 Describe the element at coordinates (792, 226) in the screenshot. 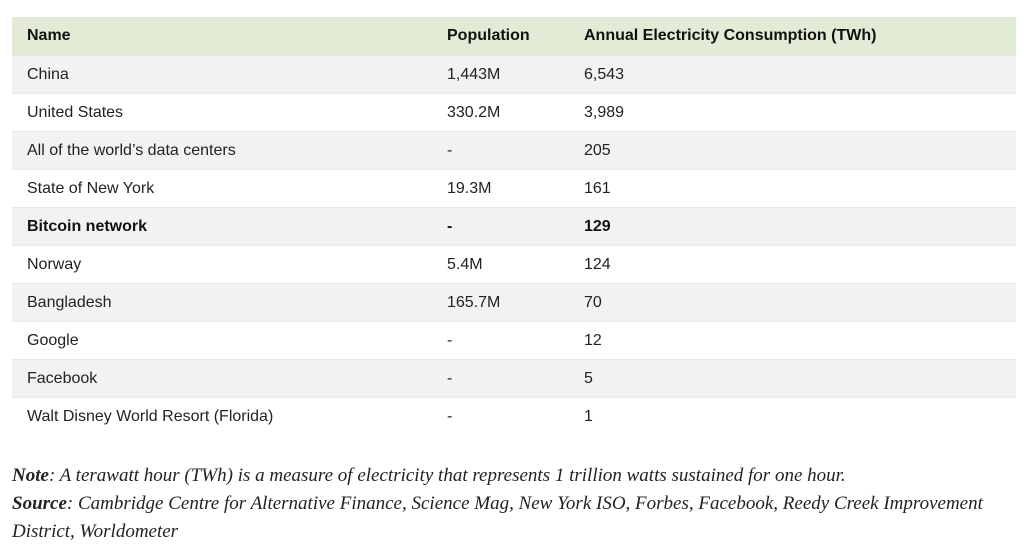

I see `cell-consumption: 129` at that location.